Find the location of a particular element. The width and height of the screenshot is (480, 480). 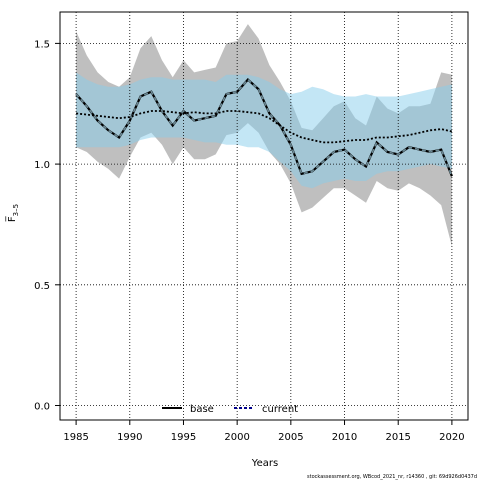

x-tick-label-2010: 2010 is located at coordinates (344, 437).